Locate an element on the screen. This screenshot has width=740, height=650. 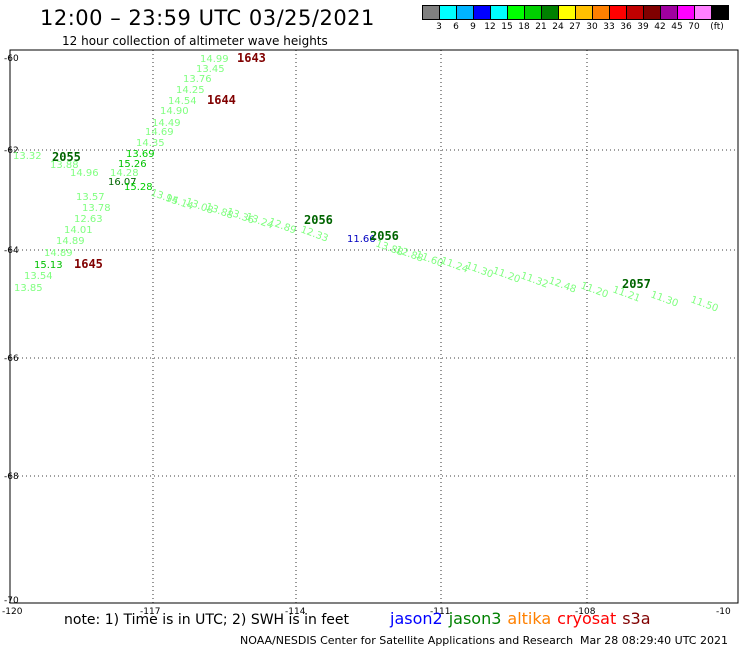
lat-tick-label: -70 is located at coordinates (11, 601).